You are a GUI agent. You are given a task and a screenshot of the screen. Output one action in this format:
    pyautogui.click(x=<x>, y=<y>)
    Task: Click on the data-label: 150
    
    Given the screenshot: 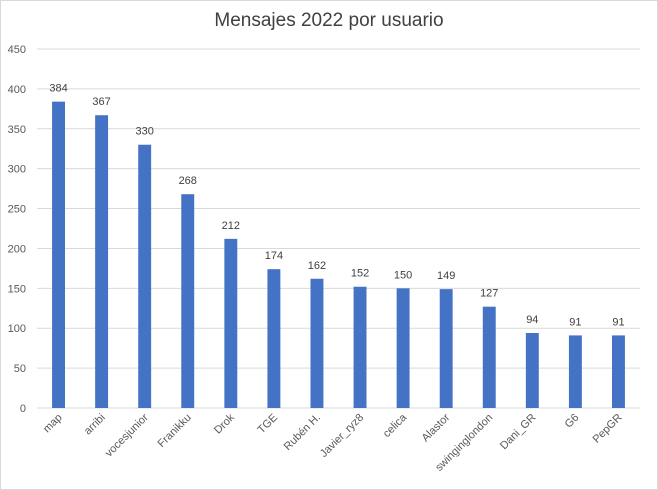 What is the action you would take?
    pyautogui.click(x=403, y=275)
    